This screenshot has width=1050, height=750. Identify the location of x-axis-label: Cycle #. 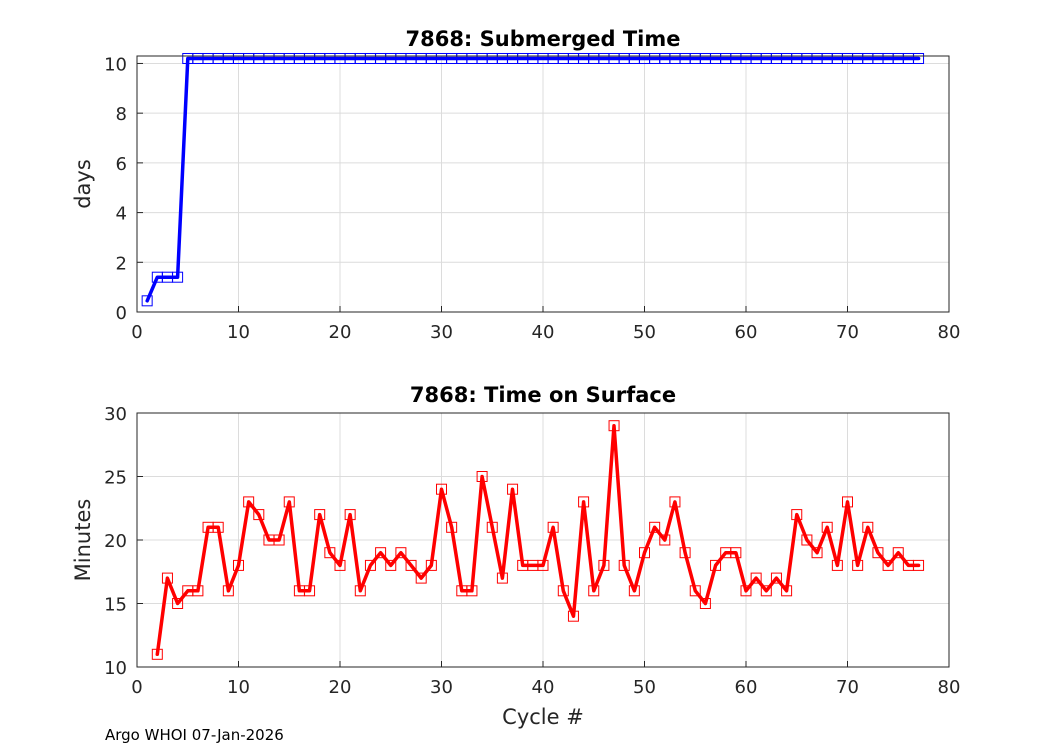
(543, 717).